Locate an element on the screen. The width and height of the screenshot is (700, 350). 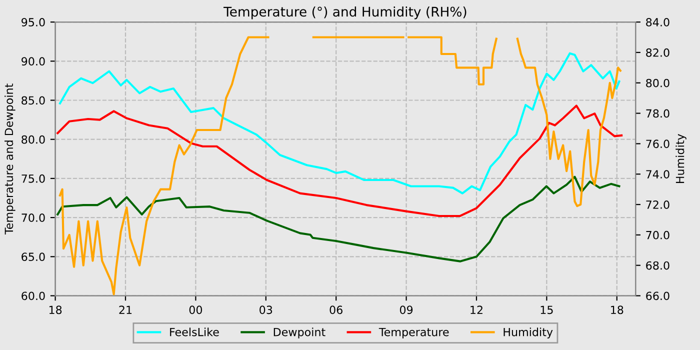
y2-tick-label: 80.0 is located at coordinates (658, 83).